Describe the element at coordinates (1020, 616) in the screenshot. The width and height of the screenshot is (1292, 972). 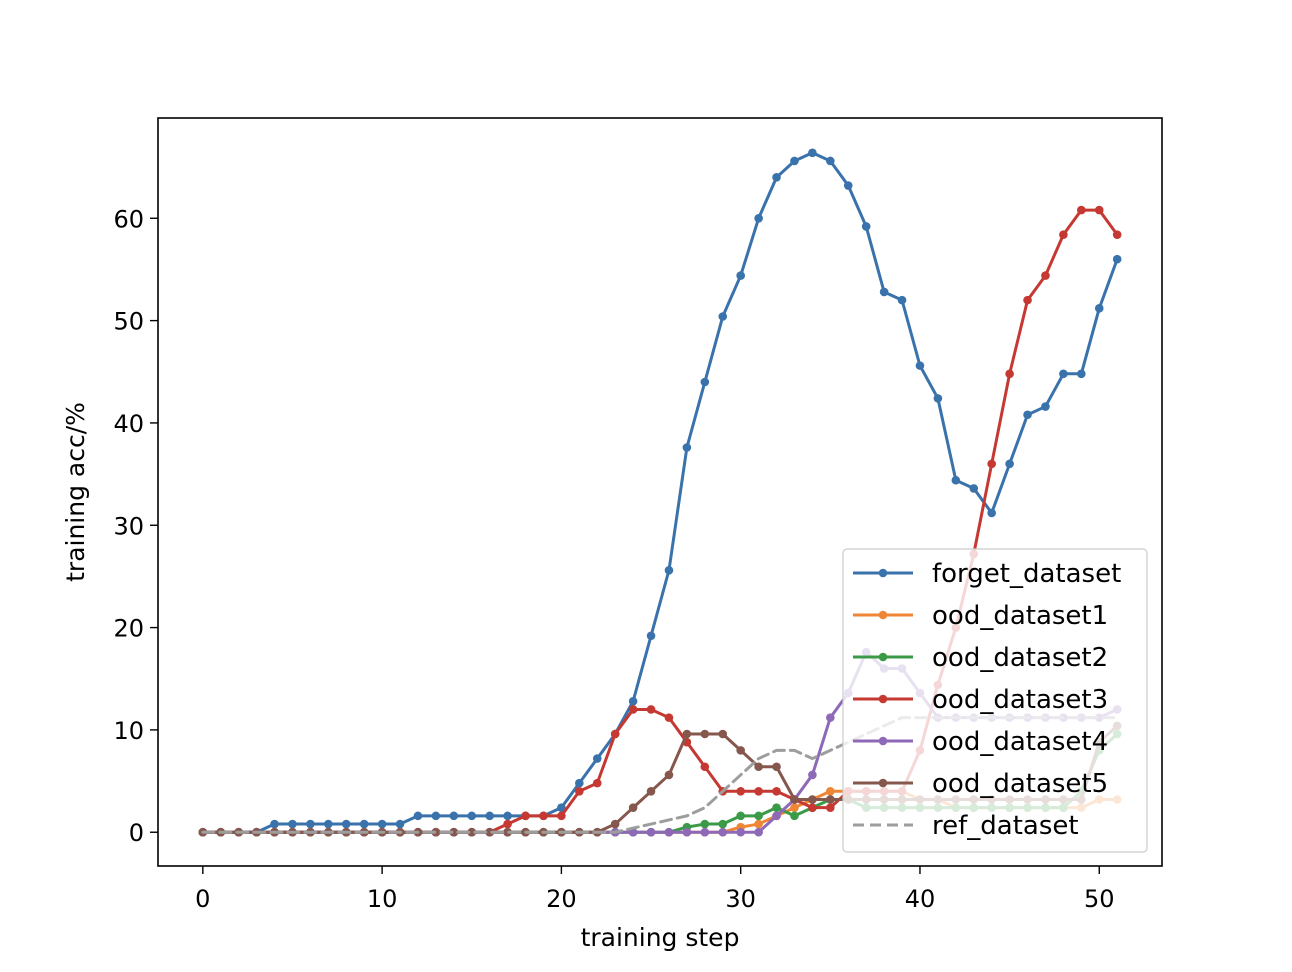
I see `legend-label: ood_dataset1` at that location.